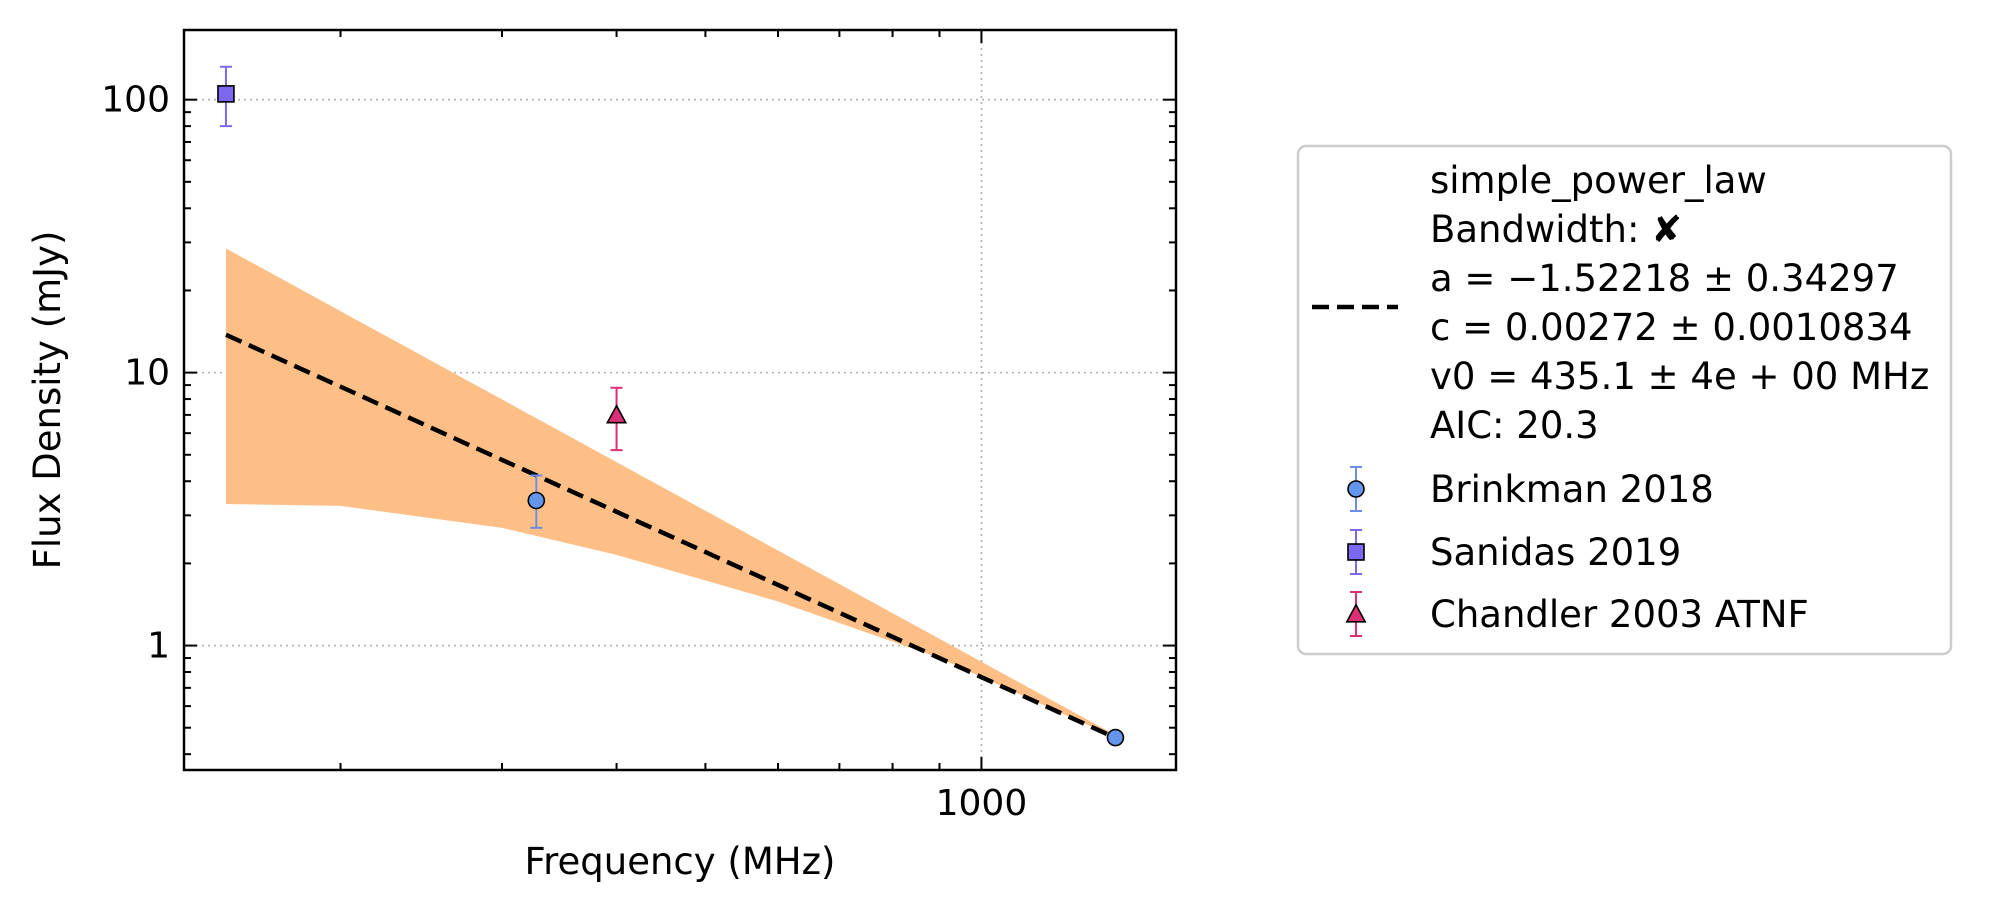 Image resolution: width=2016 pixels, height=914 pixels. What do you see at coordinates (1555, 552) in the screenshot?
I see `legend-series-label: Sanidas 2019` at bounding box center [1555, 552].